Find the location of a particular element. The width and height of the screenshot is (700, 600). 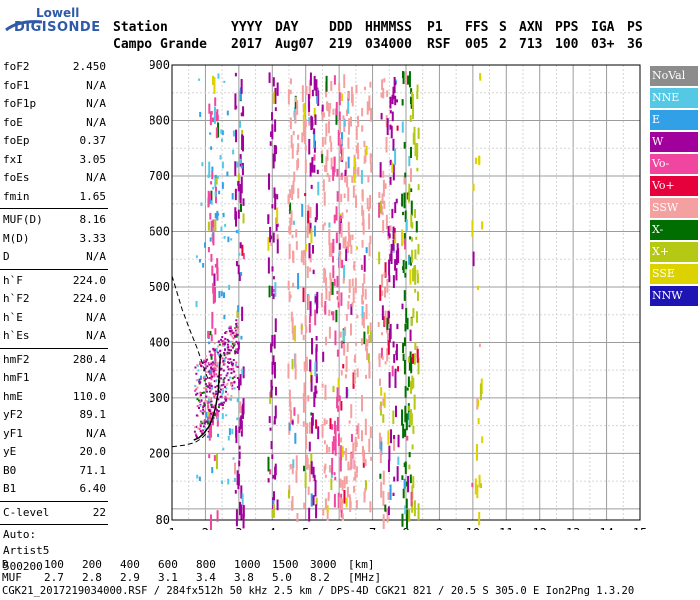

header-value-3: 219 is located at coordinates (341, 44).